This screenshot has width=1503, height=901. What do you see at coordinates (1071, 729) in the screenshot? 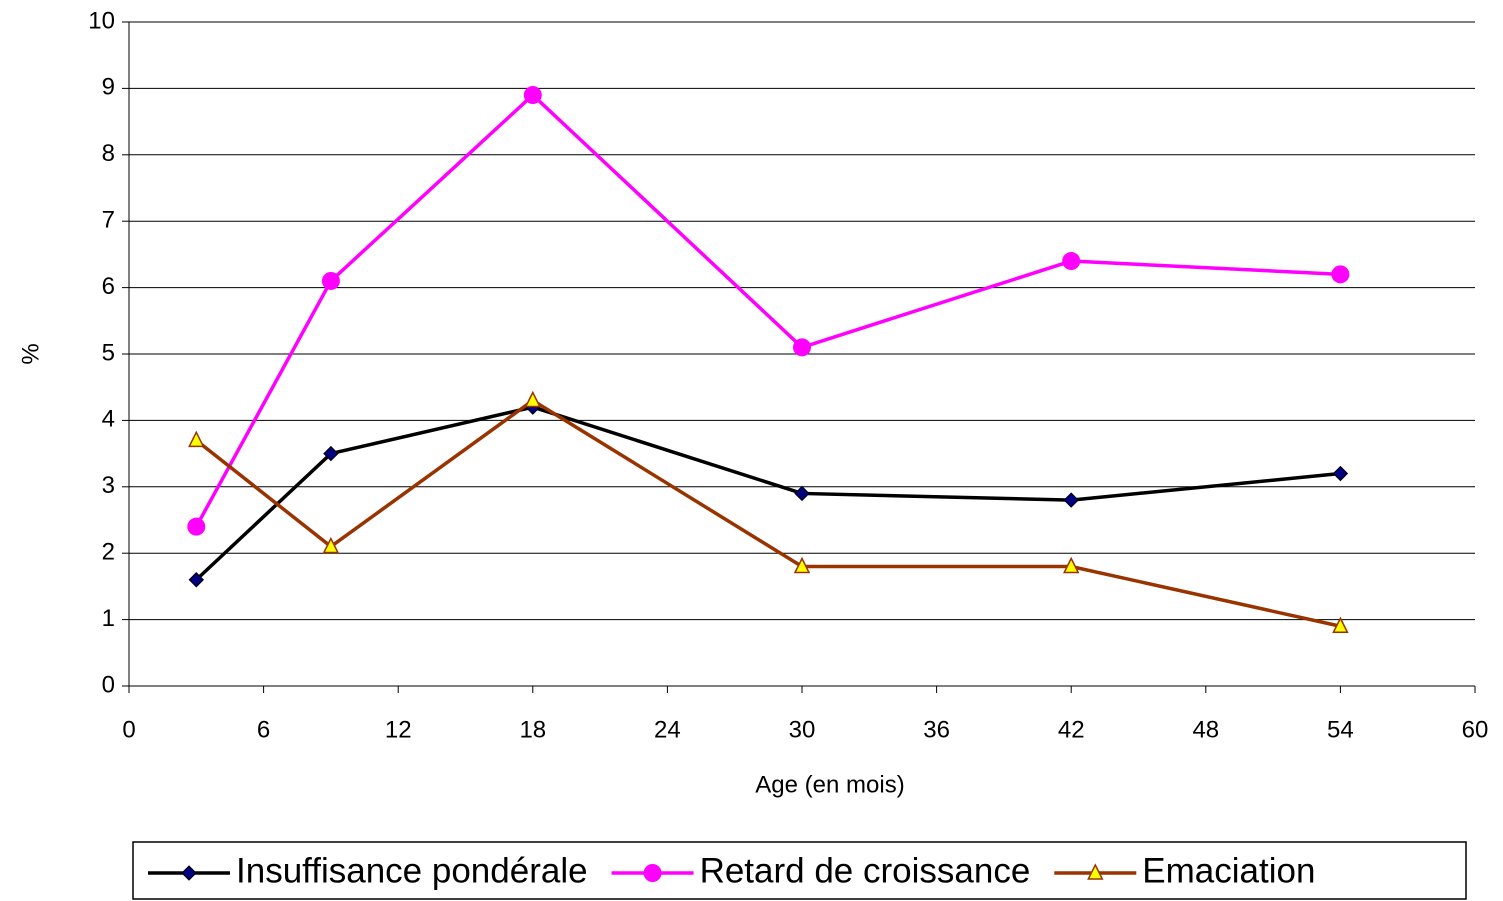
I see `x-tick-label: 42` at bounding box center [1071, 729].